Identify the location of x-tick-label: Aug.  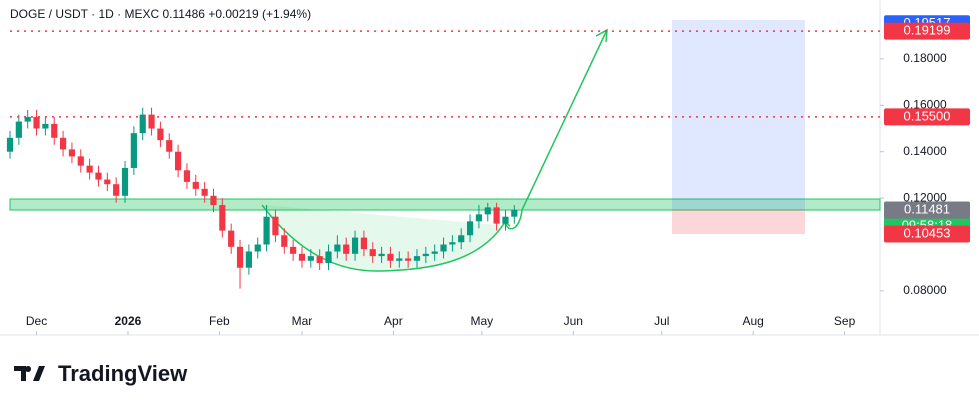
(753, 321).